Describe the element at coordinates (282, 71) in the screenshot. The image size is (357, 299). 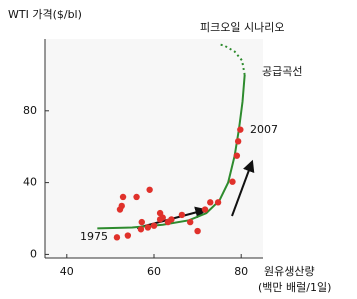
I see `supply-curve-label: 공급곡선` at that location.